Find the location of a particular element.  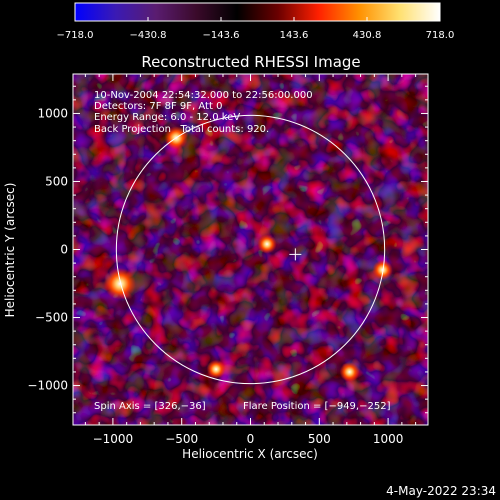

colorbar: −718.0 −430.8 −143.6 143.6 430.8 718.0 is located at coordinates (255, 21).